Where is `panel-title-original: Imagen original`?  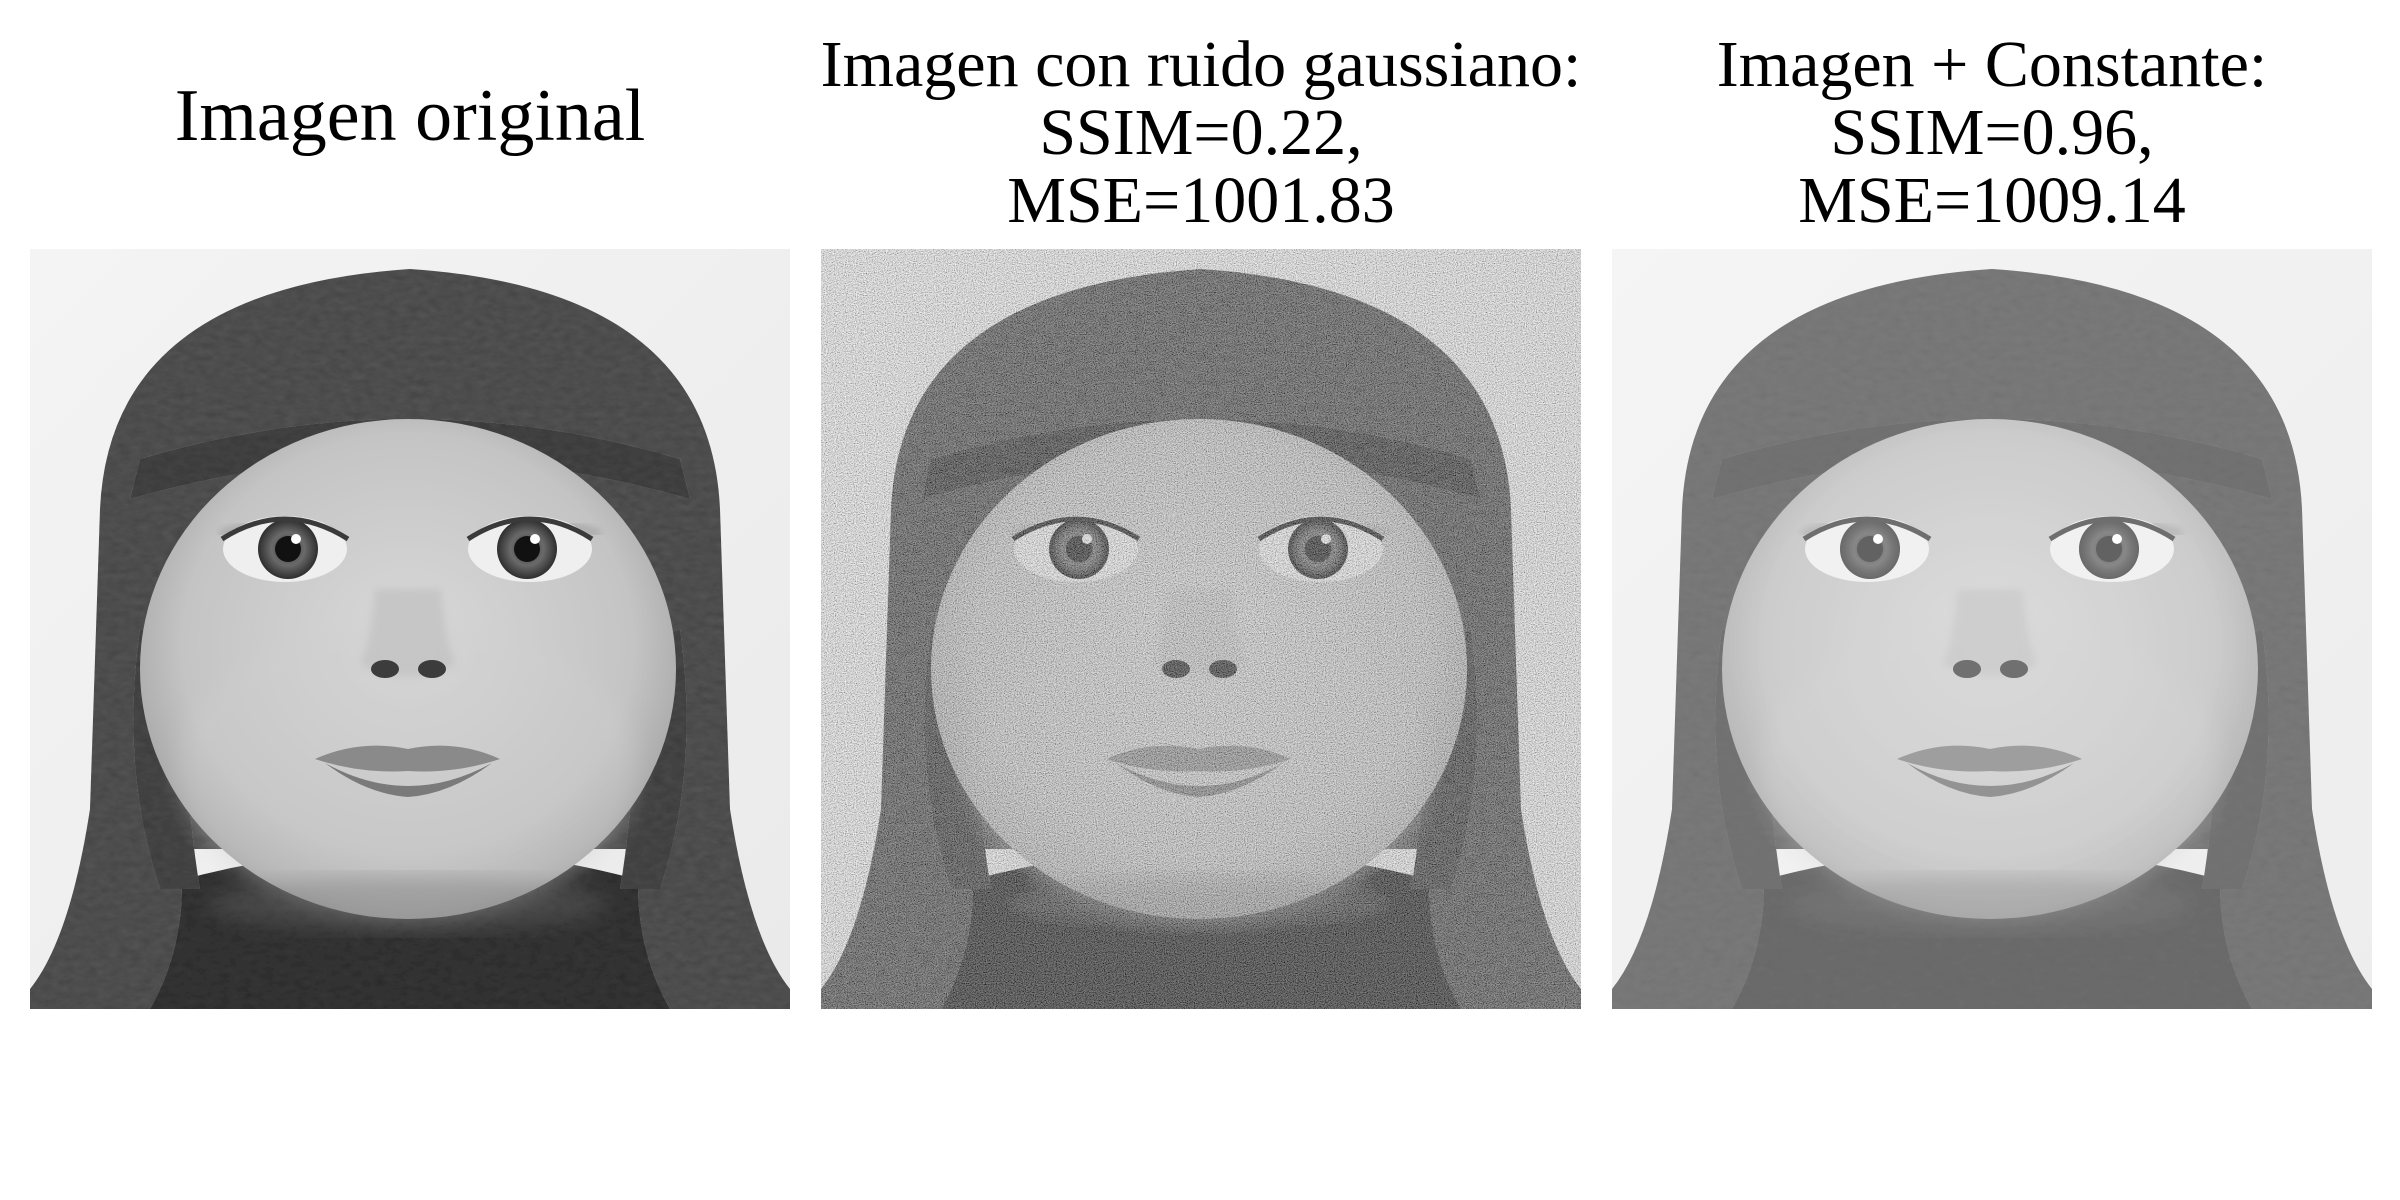
panel-title-original: Imagen original is located at coordinates (410, 116).